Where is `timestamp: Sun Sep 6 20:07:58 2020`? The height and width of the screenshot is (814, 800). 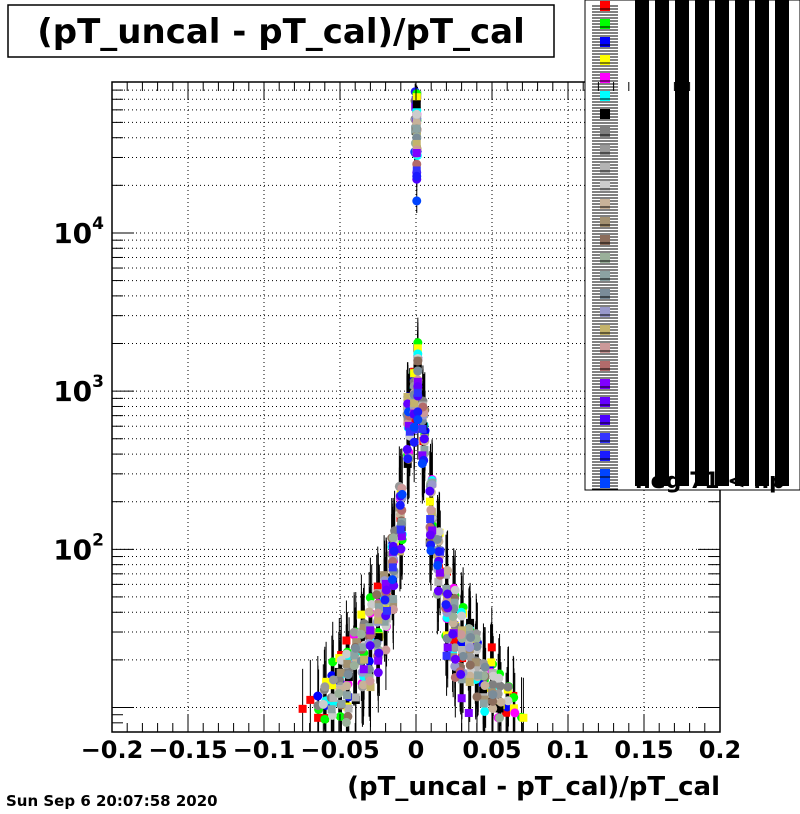 timestamp: Sun Sep 6 20:07:58 2020 is located at coordinates (112, 801).